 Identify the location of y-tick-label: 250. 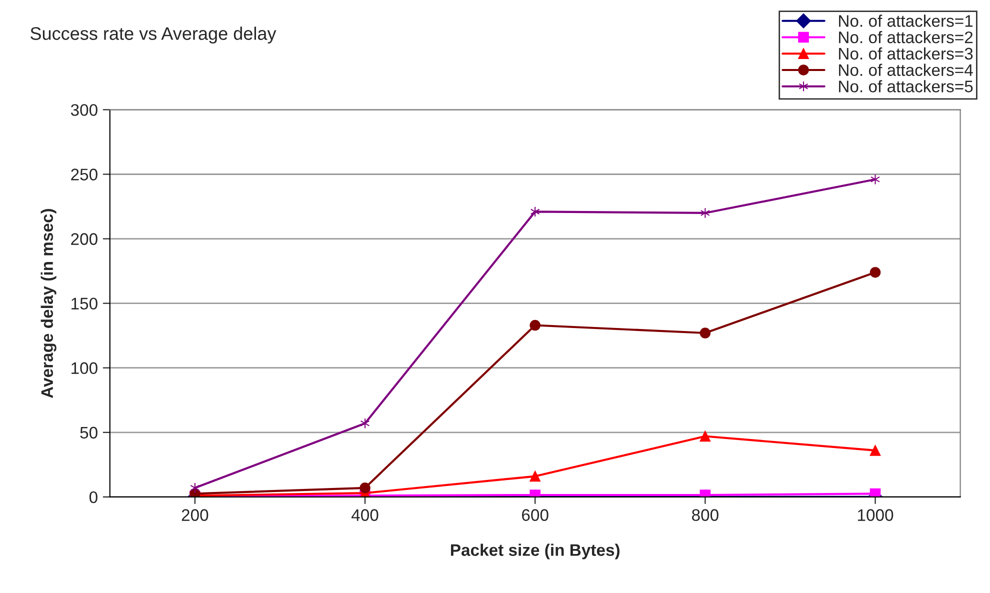
(84, 174).